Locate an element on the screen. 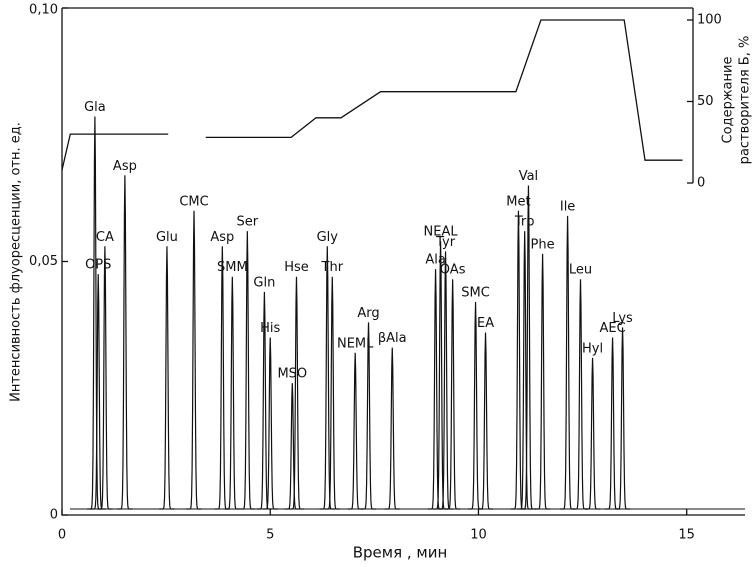  peak-label: MSO is located at coordinates (292, 374).